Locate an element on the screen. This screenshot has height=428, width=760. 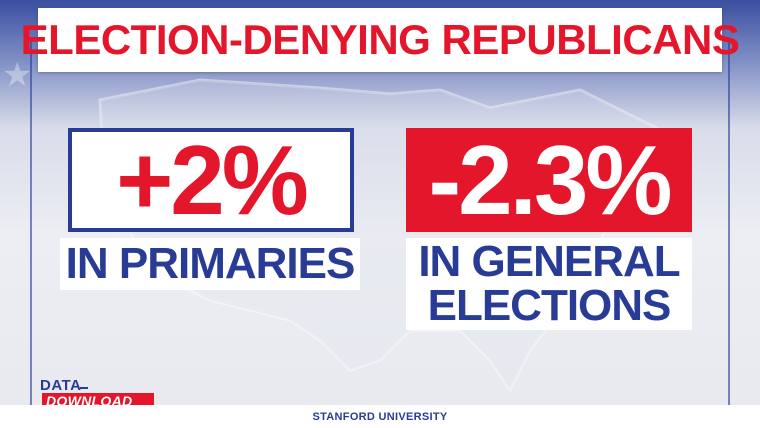
source-bar: STANFORD UNIVERSITY is located at coordinates (380, 416).